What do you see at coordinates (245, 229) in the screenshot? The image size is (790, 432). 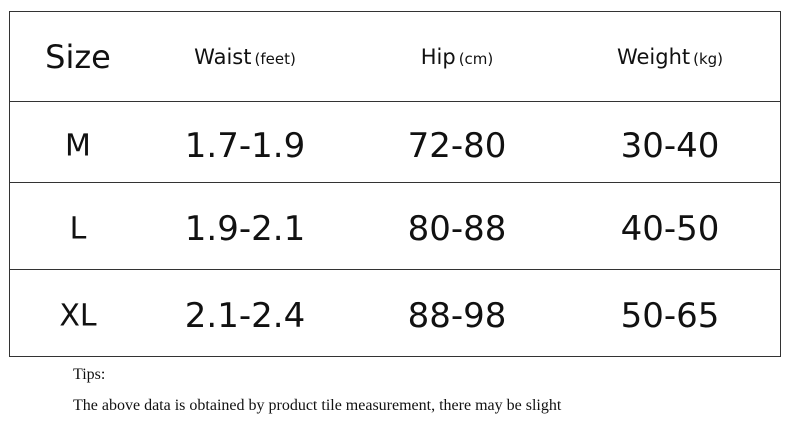 I see `table-cell: 1.9-2.1` at bounding box center [245, 229].